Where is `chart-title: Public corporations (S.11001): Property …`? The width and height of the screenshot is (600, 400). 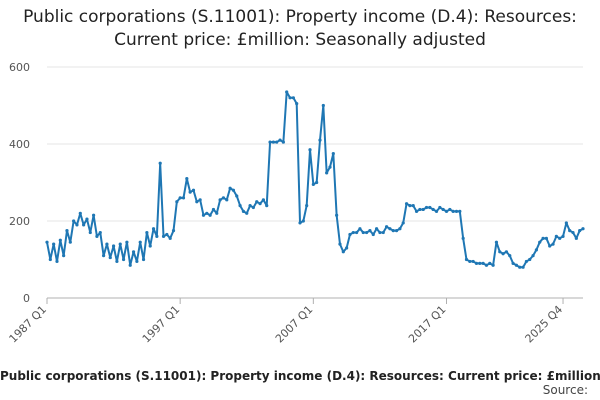
chart-title: Public corporations (S.11001): Property … is located at coordinates (300, 28).